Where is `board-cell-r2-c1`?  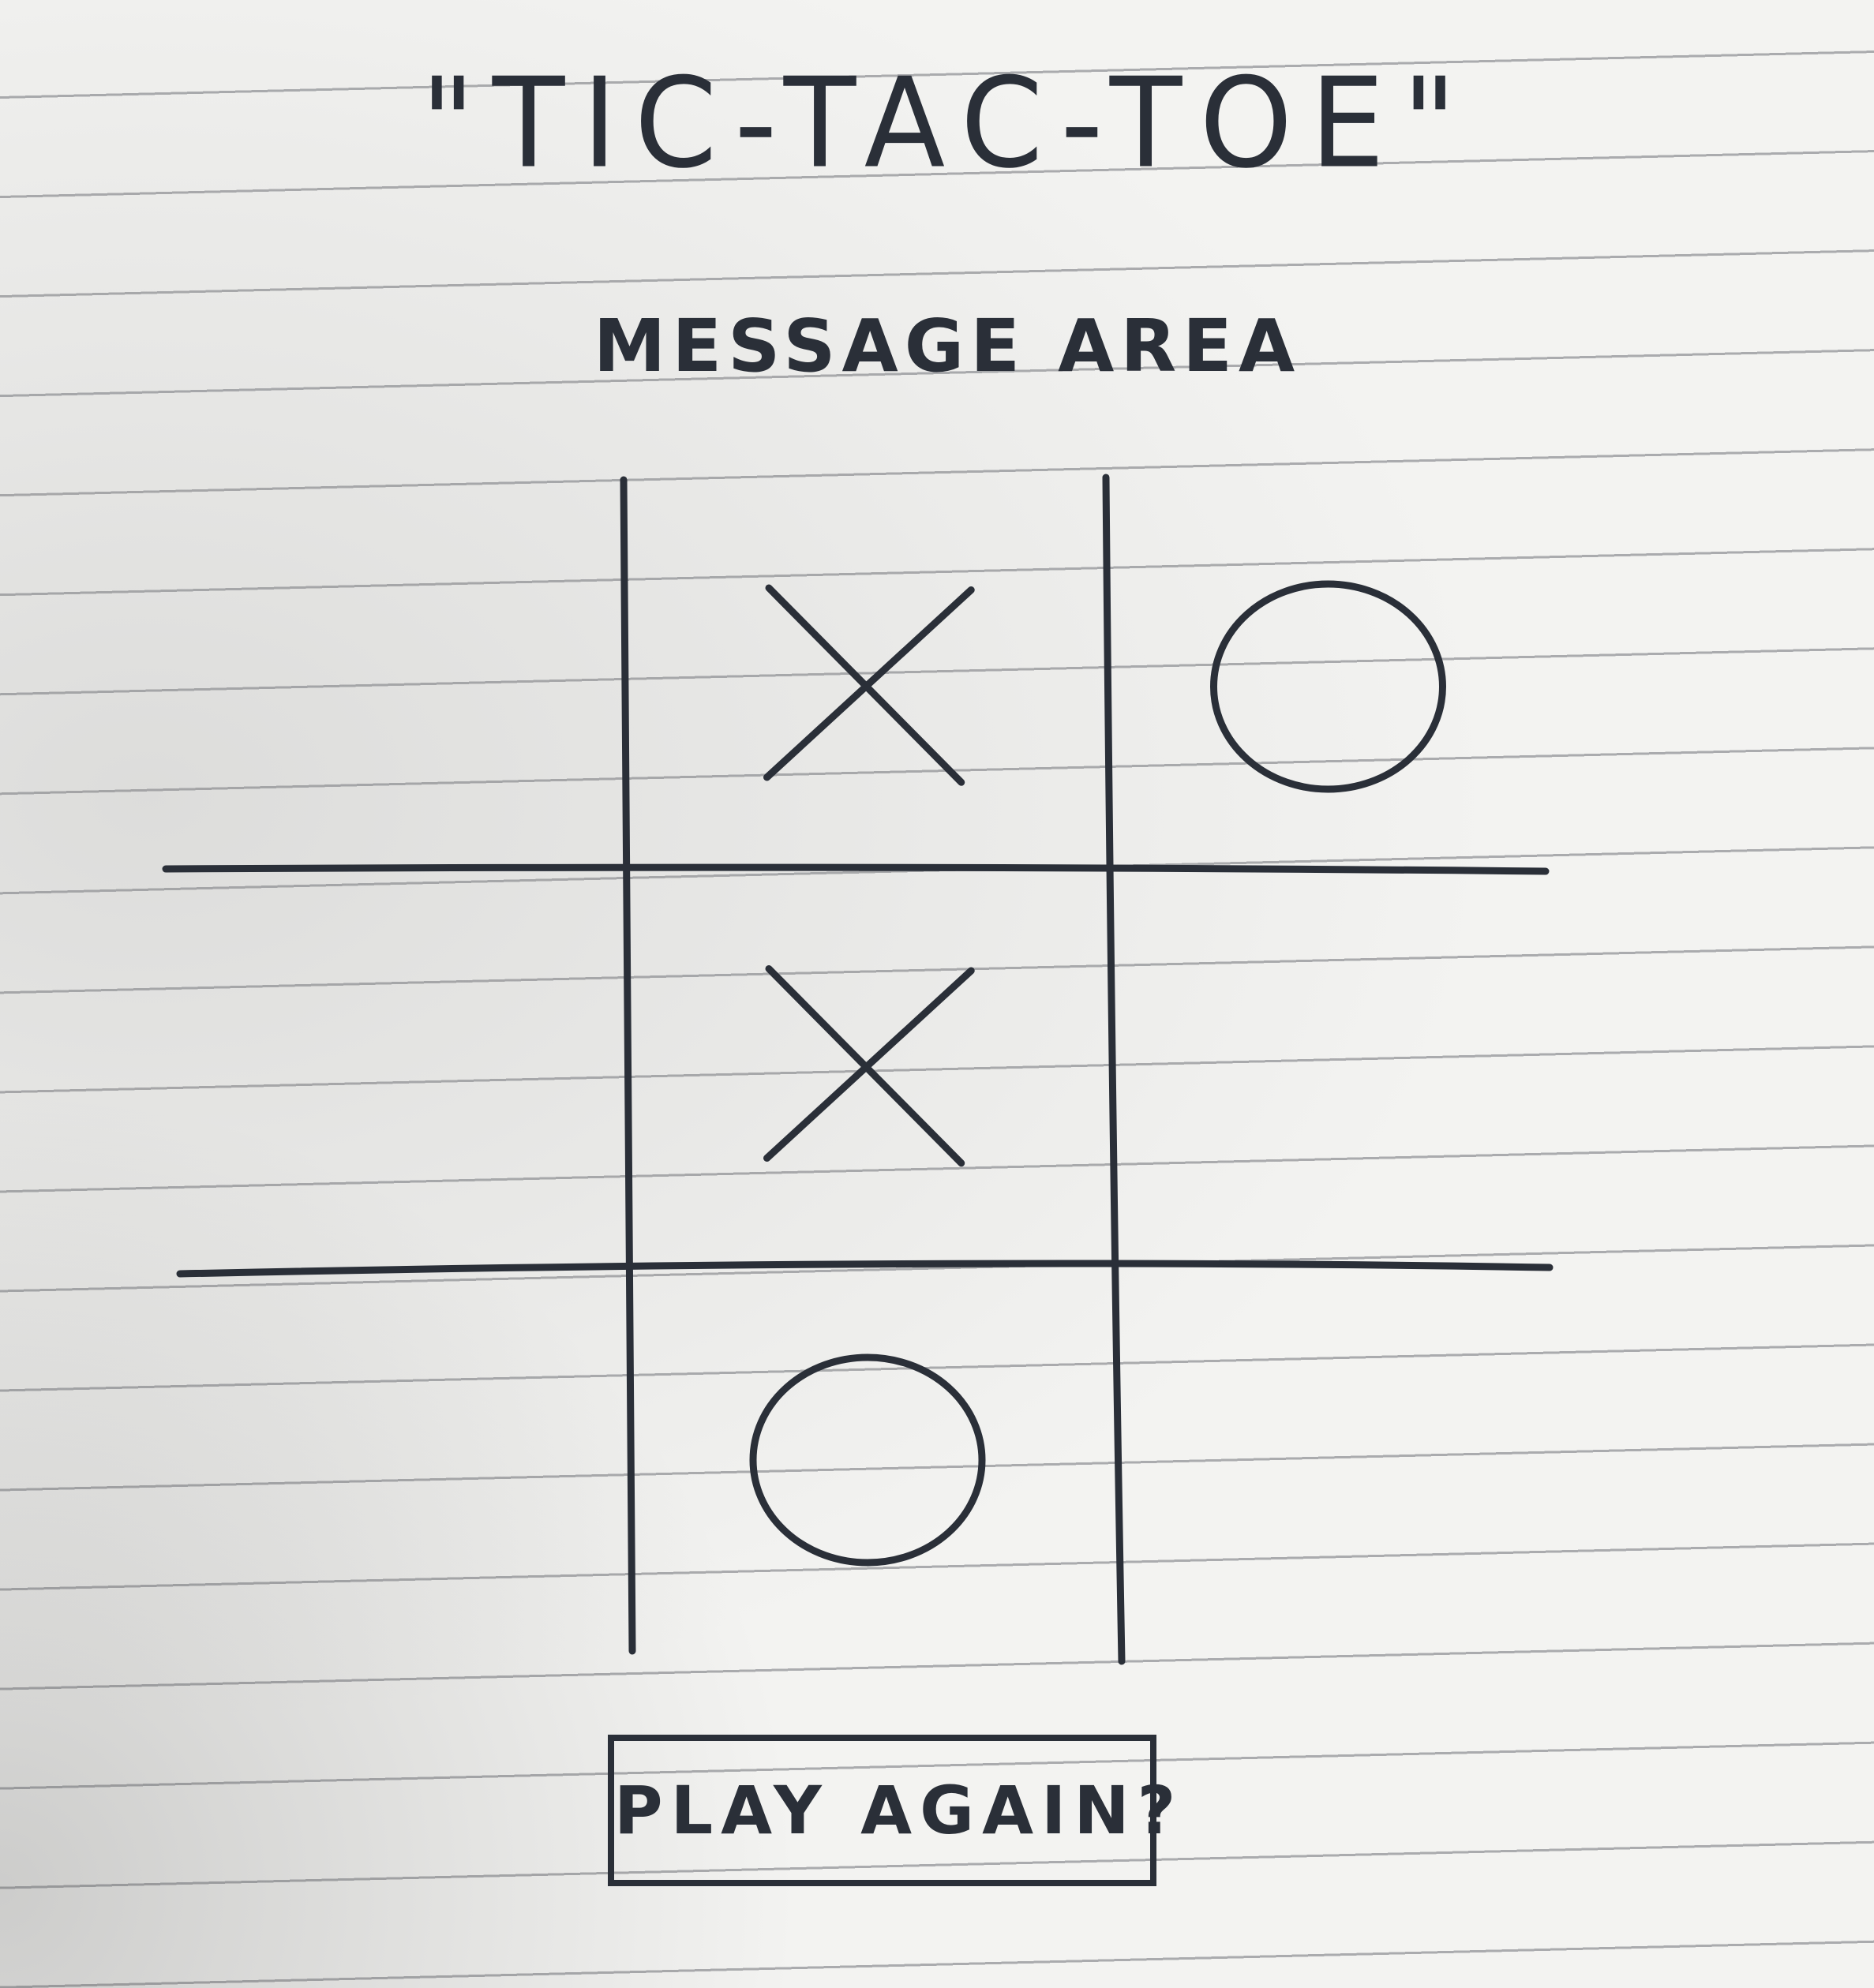 board-cell-r2-c1 is located at coordinates (396, 1067).